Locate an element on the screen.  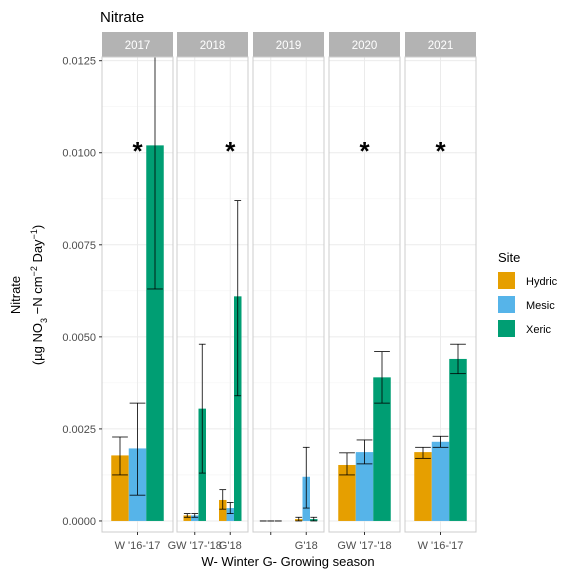
y-axis: 0.0000 0.0025 0.0050 0.0075 0.0100 0.0125 is located at coordinates (82, 292).